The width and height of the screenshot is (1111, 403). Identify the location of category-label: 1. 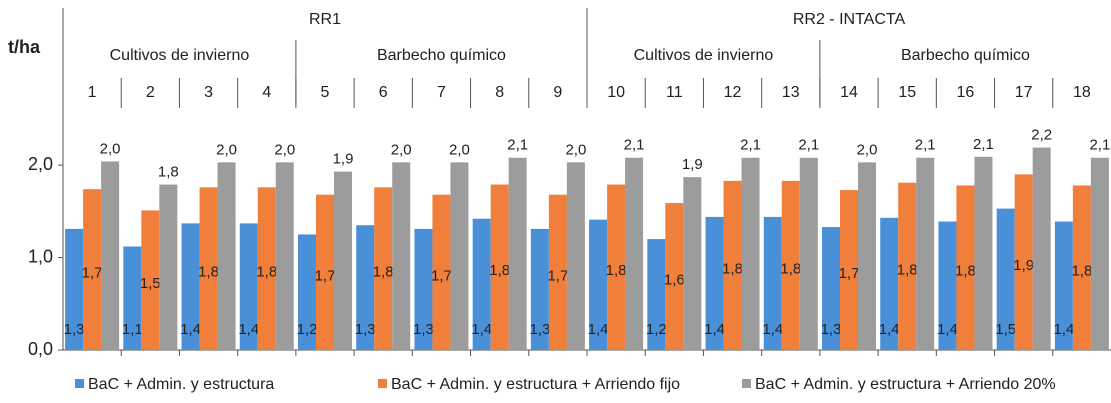
(92, 92).